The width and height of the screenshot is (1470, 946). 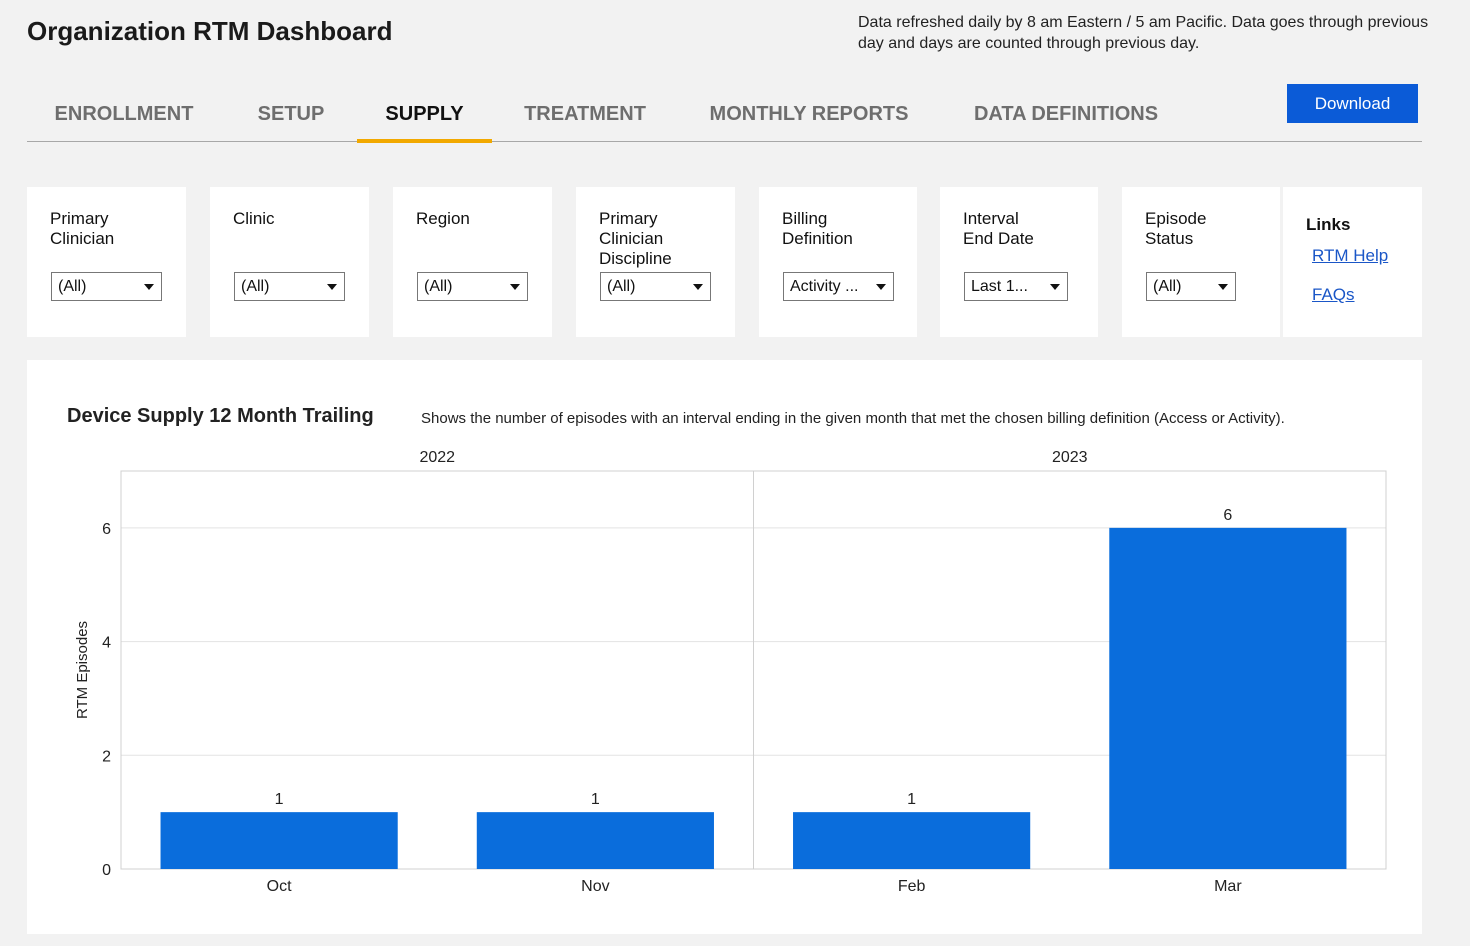 I want to click on links-title: Links, so click(x=1328, y=224).